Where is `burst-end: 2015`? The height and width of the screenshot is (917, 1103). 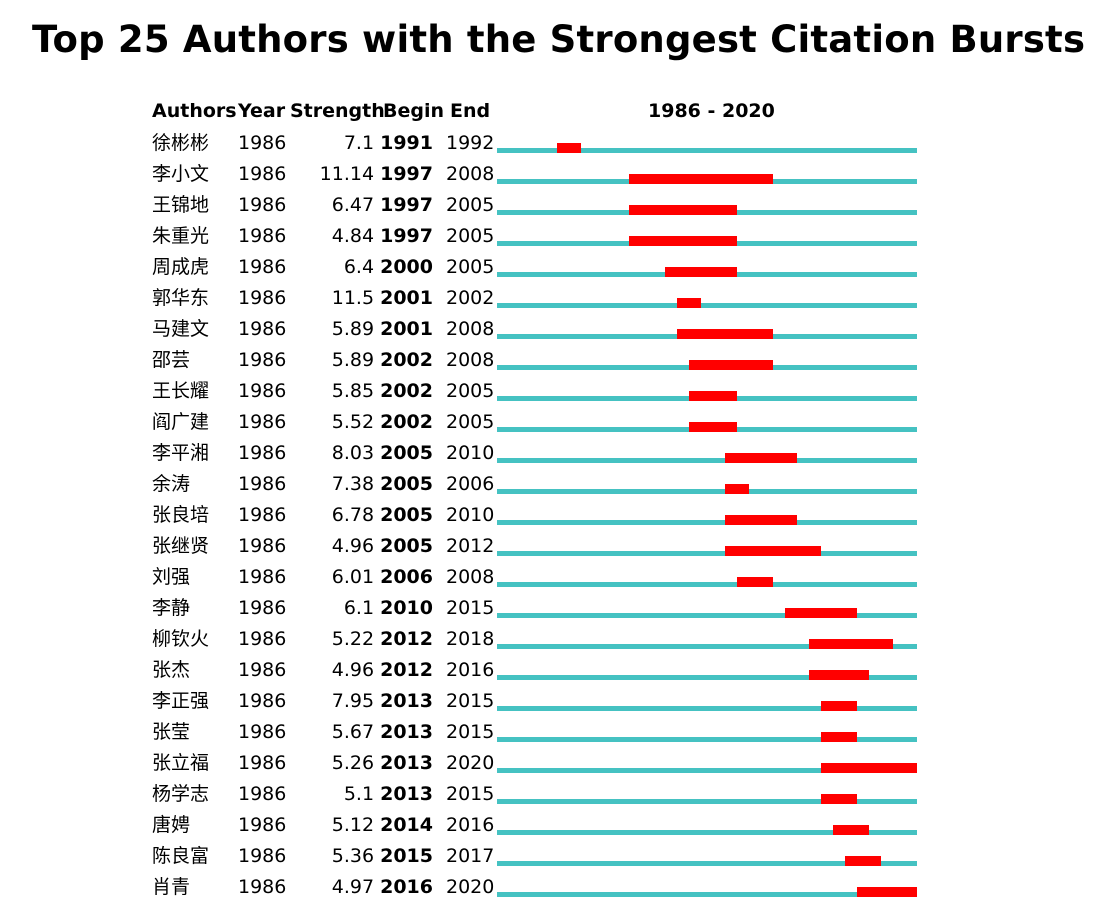 burst-end: 2015 is located at coordinates (470, 608).